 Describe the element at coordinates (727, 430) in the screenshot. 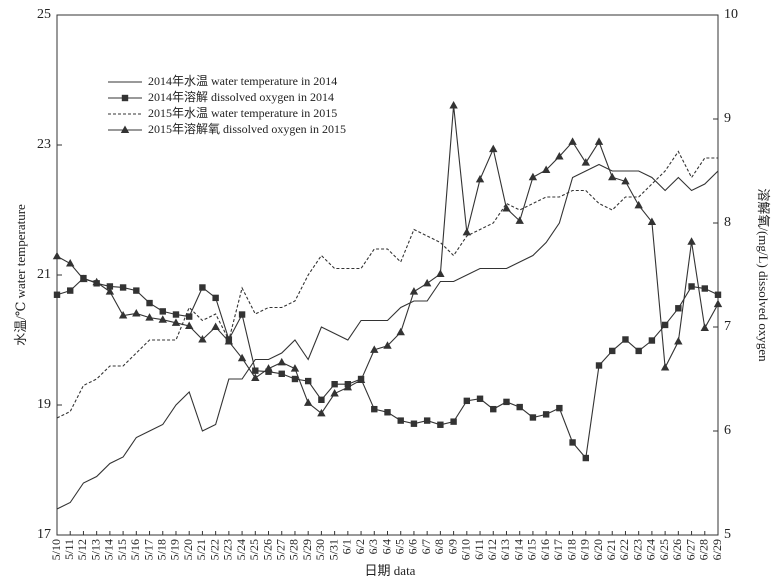

I see `y2-tick-label: 6` at that location.